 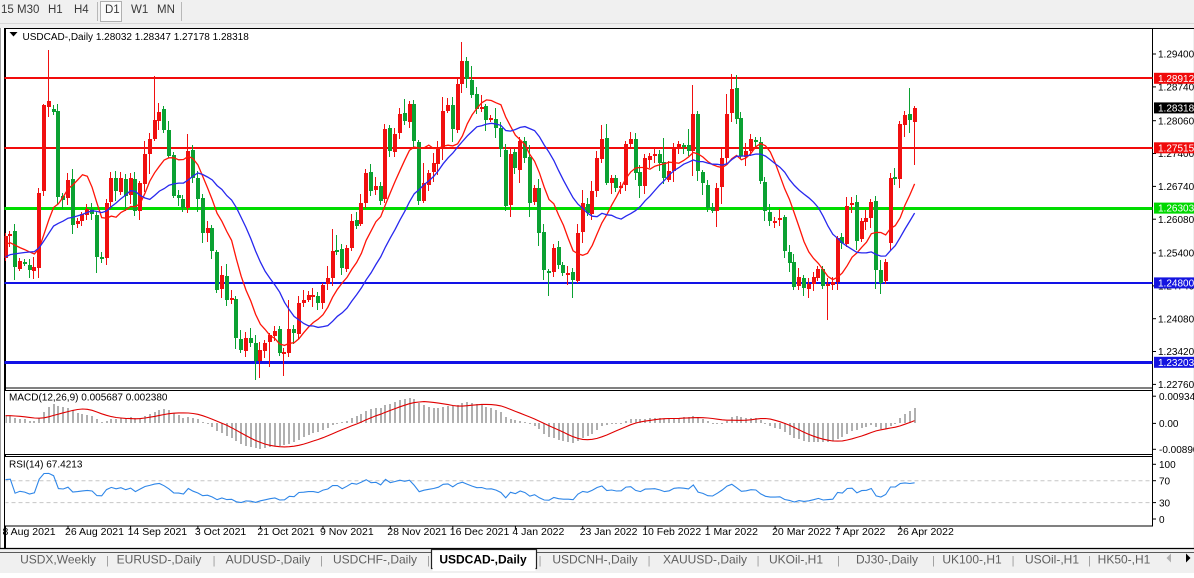 I want to click on svg-text: 3 Oct 2021, so click(x=221, y=532).